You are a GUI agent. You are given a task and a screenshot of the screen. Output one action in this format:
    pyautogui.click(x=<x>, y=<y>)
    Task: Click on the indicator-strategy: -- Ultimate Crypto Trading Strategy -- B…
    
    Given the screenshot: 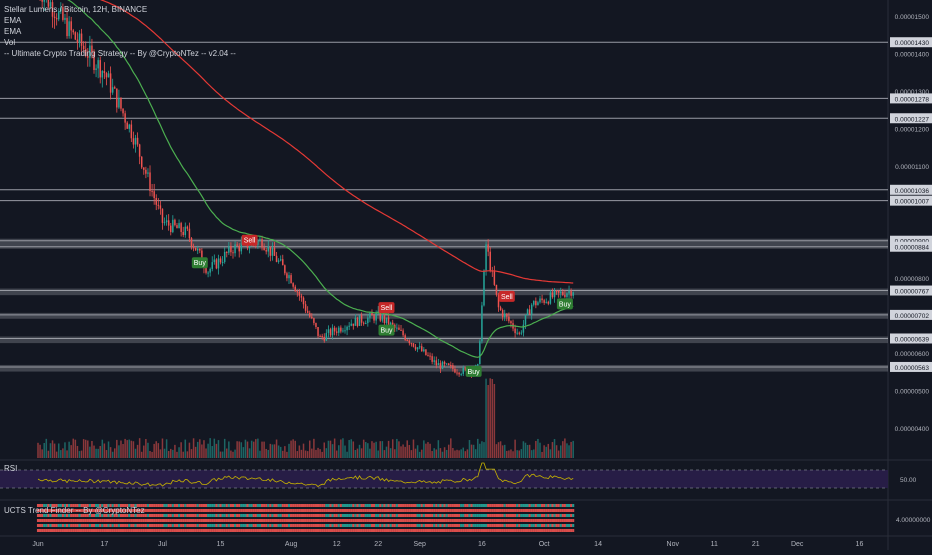 What is the action you would take?
    pyautogui.click(x=120, y=53)
    